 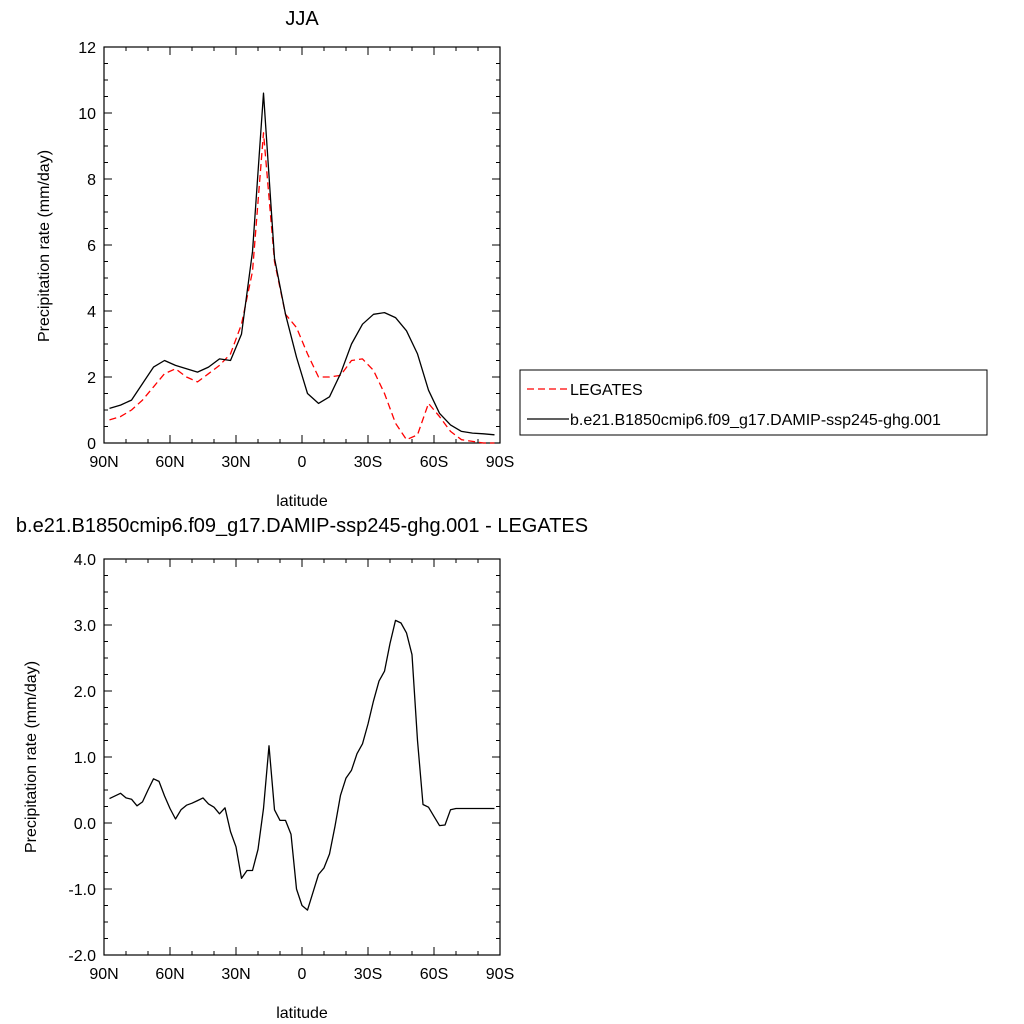 What do you see at coordinates (91, 444) in the screenshot?
I see `top-chart-y-tick-label: 0` at bounding box center [91, 444].